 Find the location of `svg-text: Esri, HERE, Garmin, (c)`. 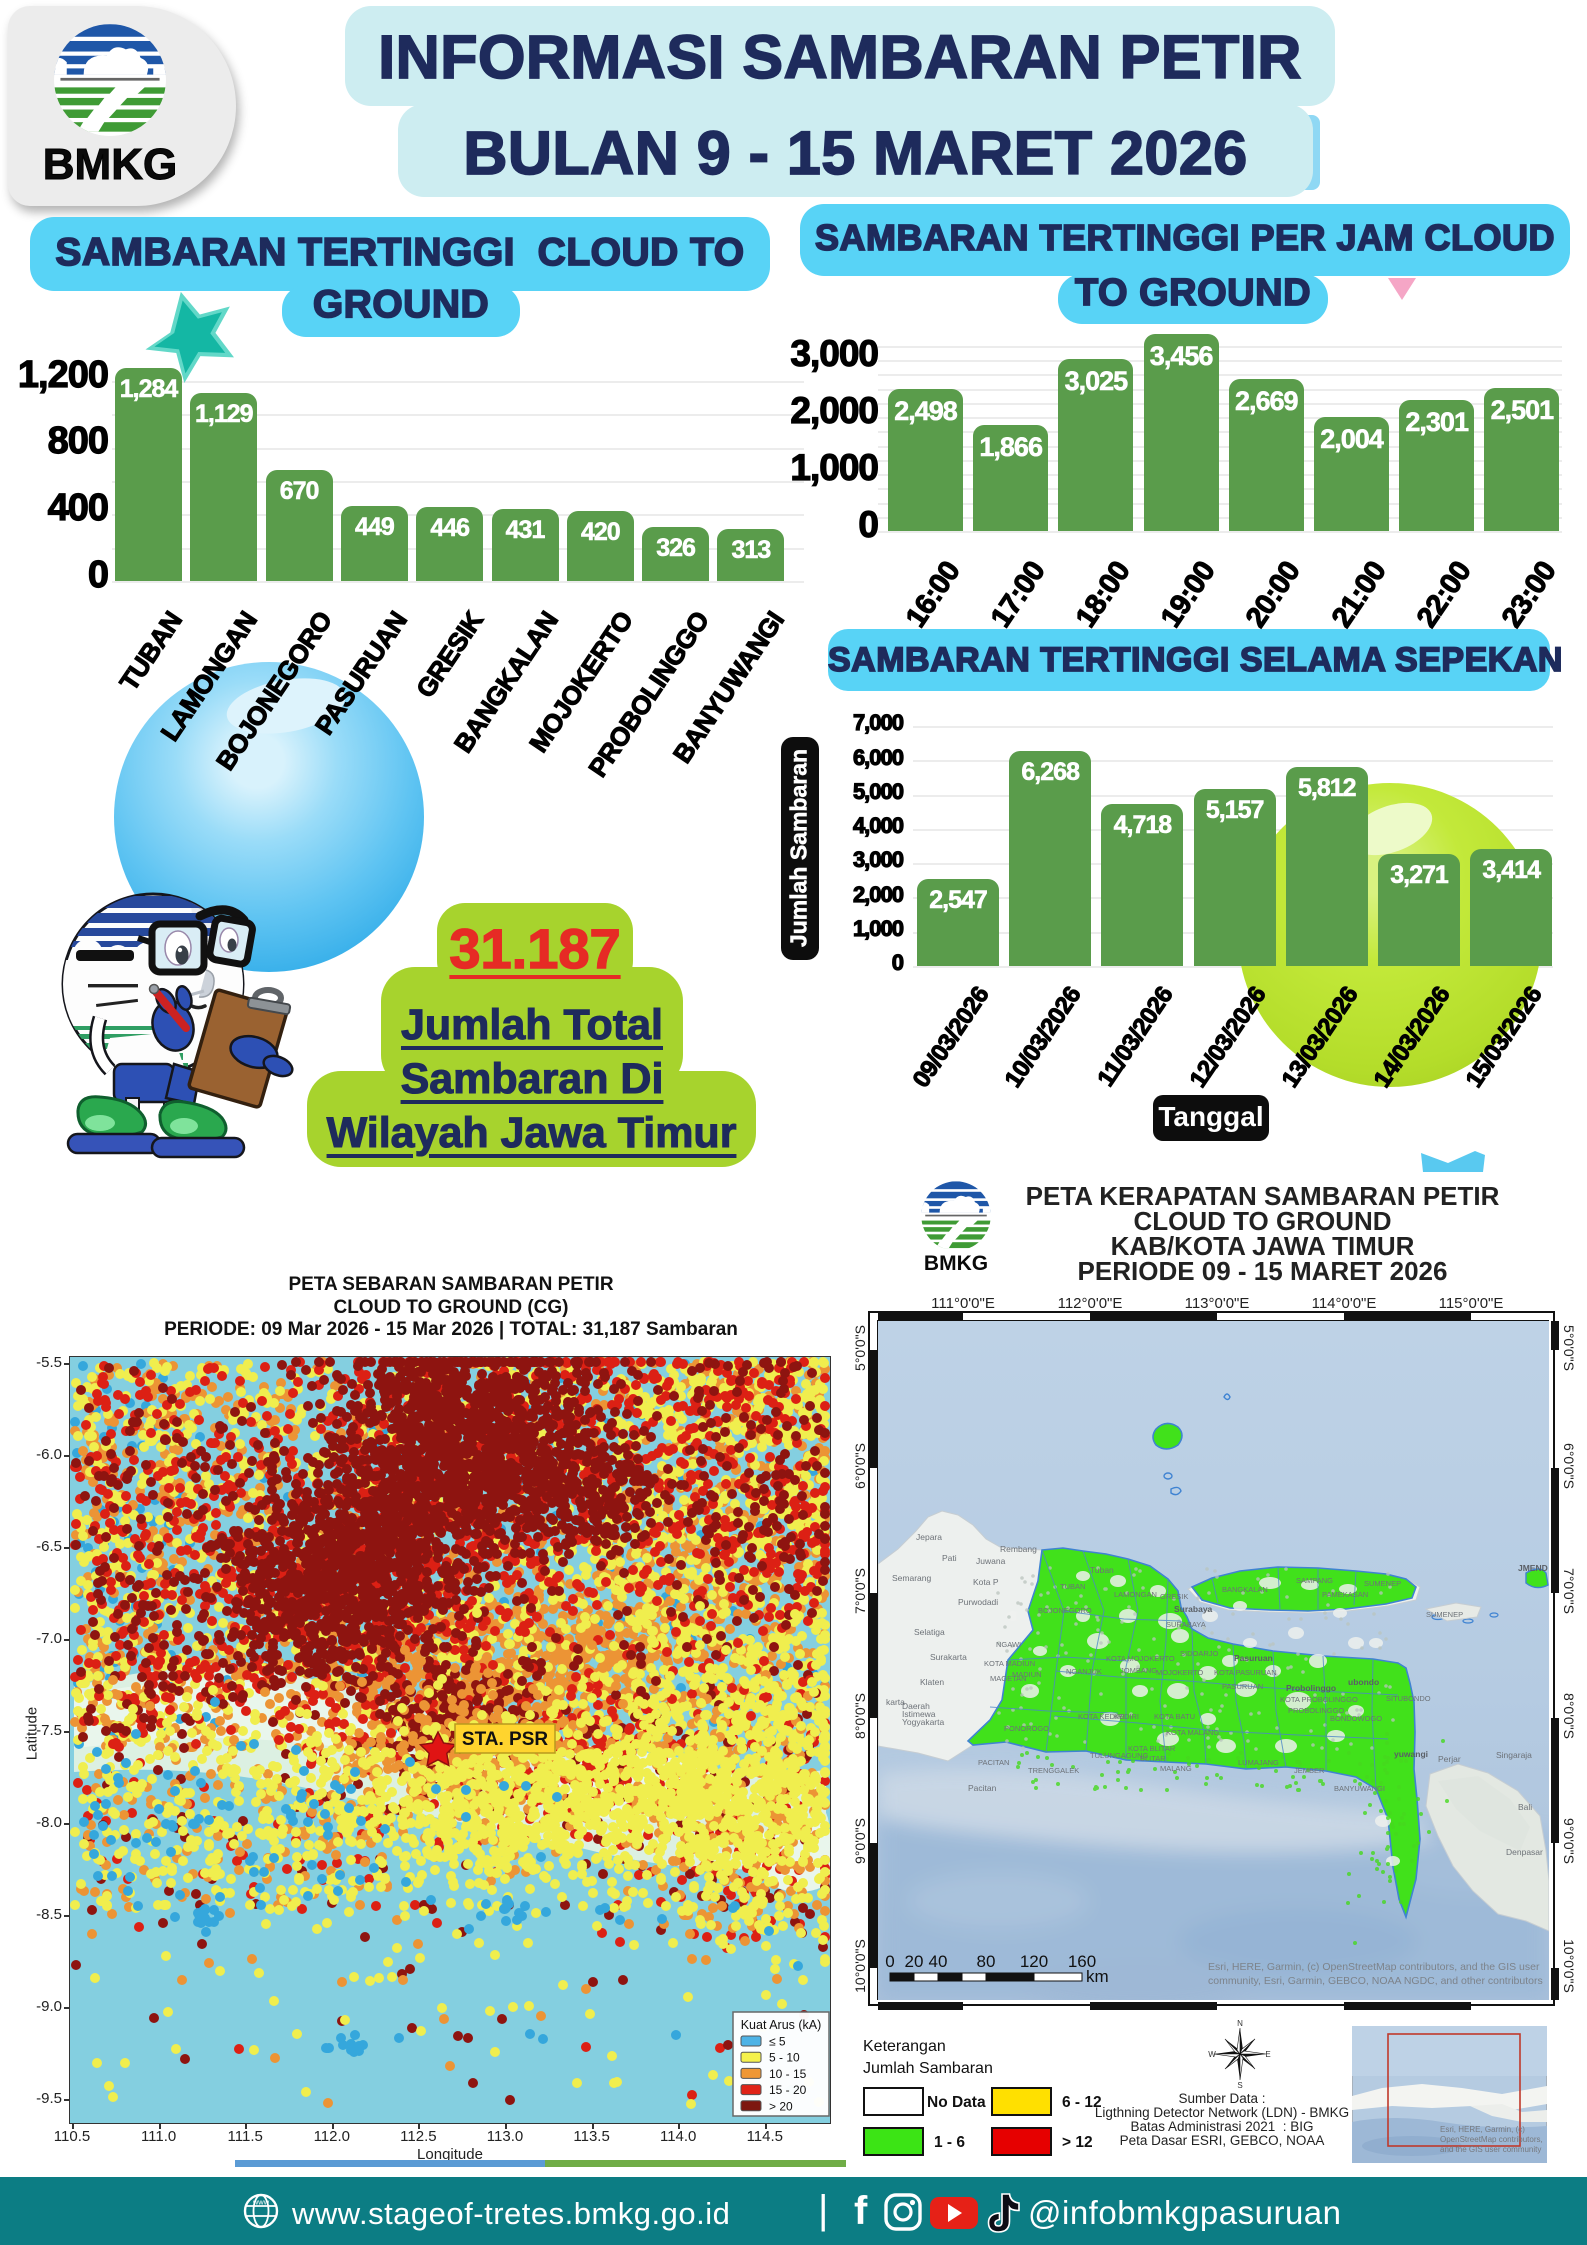

svg-text: Esri, HERE, Garmin, (c) is located at coordinates (1482, 2129).